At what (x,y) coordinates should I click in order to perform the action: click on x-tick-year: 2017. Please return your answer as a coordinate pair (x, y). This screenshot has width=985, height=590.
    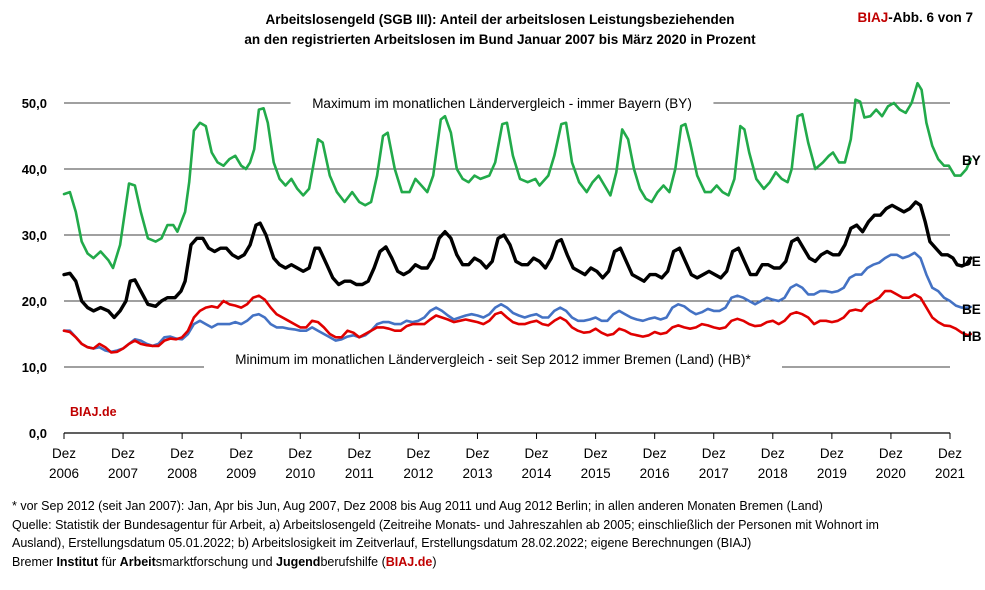
    Looking at the image, I should click on (714, 473).